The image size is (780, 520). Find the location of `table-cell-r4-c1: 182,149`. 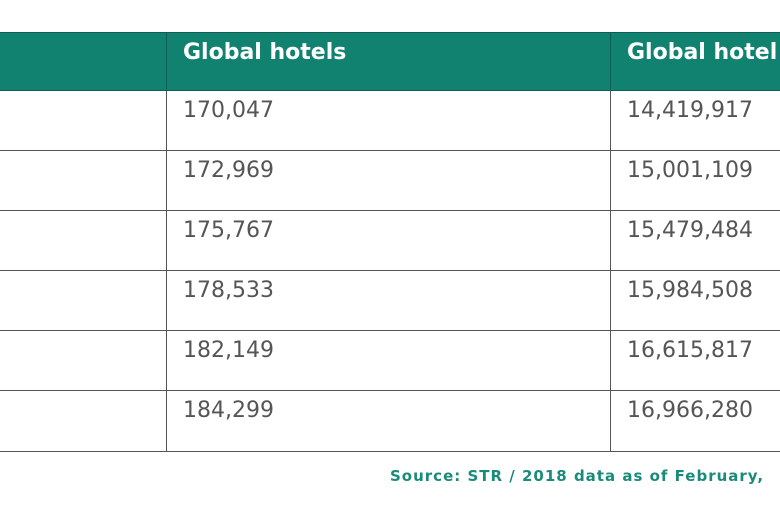

table-cell-r4-c1: 182,149 is located at coordinates (388, 360).